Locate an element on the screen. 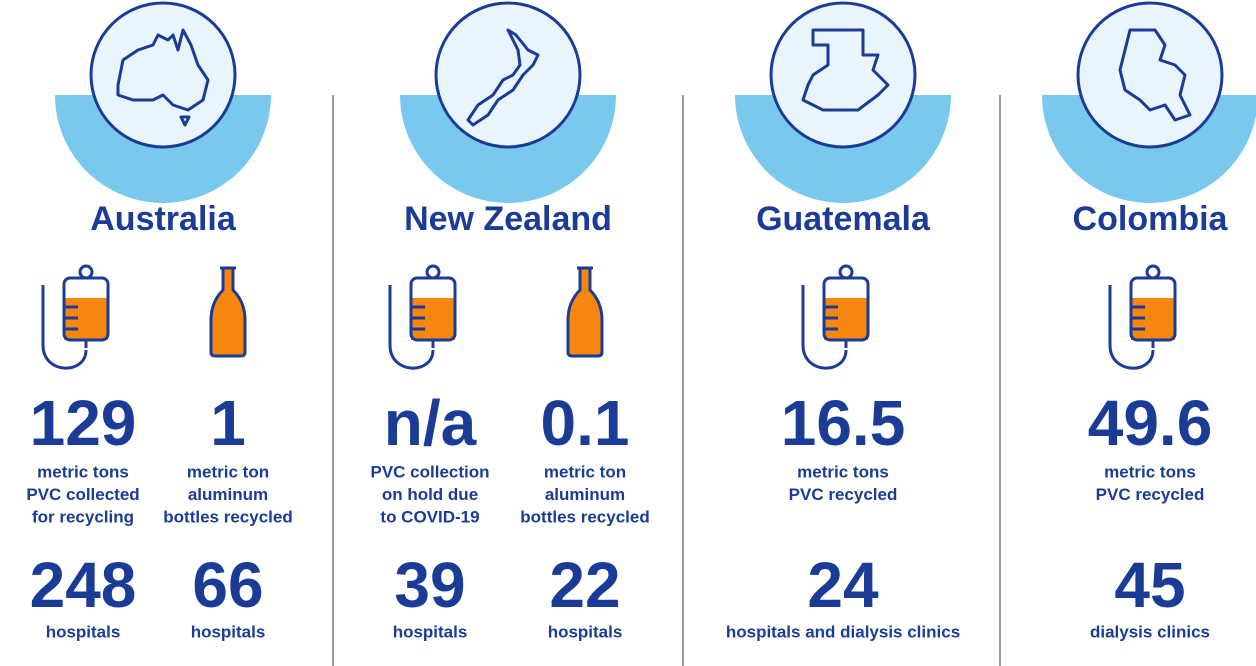  stat-label: hospitals and dialysis clinics is located at coordinates (843, 631).